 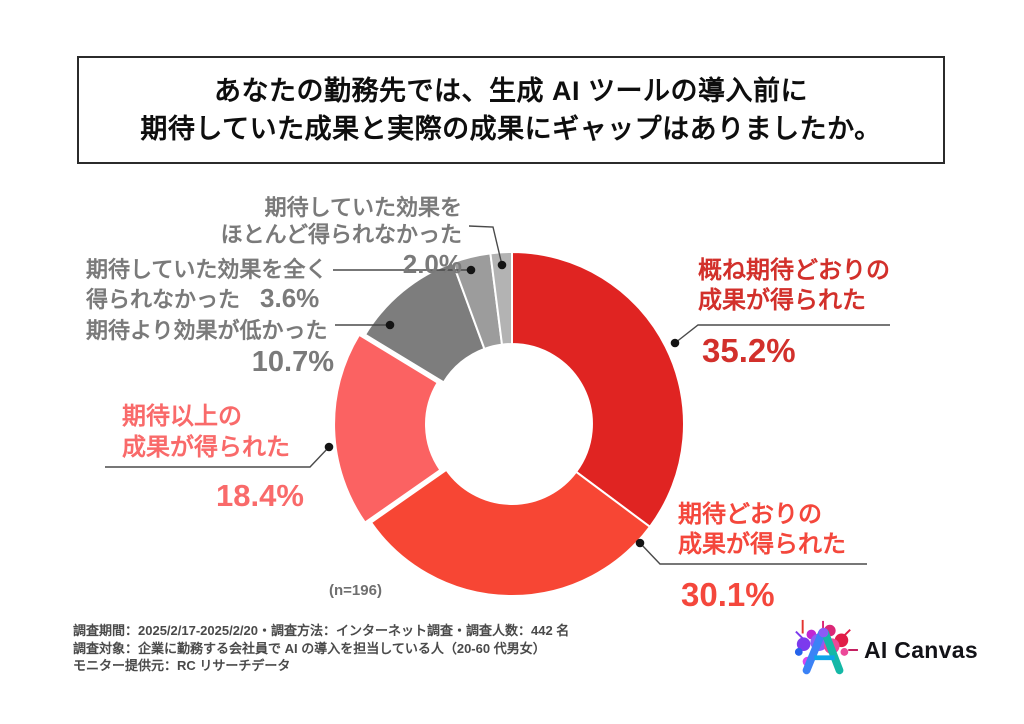 I want to click on callout-percentage: 30.1%, so click(x=728, y=594).